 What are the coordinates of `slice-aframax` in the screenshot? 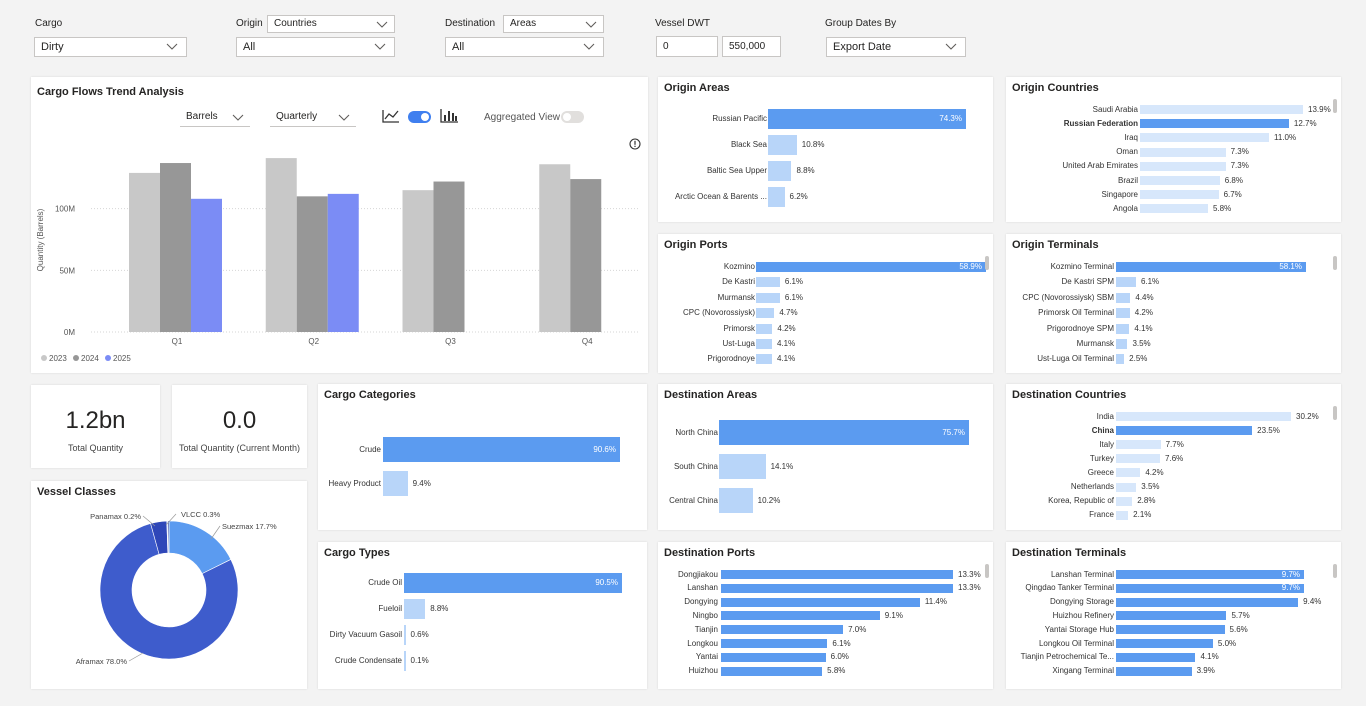 It's located at (169, 591).